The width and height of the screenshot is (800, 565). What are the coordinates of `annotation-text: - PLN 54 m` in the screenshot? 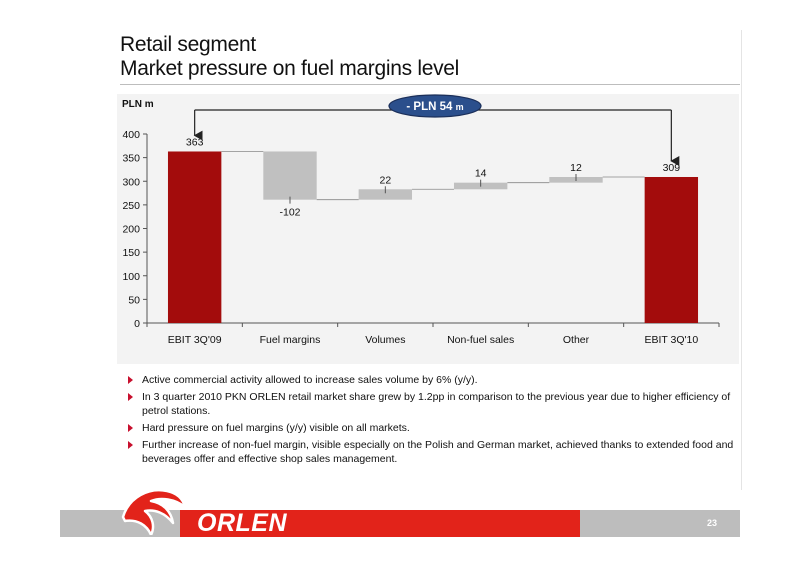 It's located at (434, 107).